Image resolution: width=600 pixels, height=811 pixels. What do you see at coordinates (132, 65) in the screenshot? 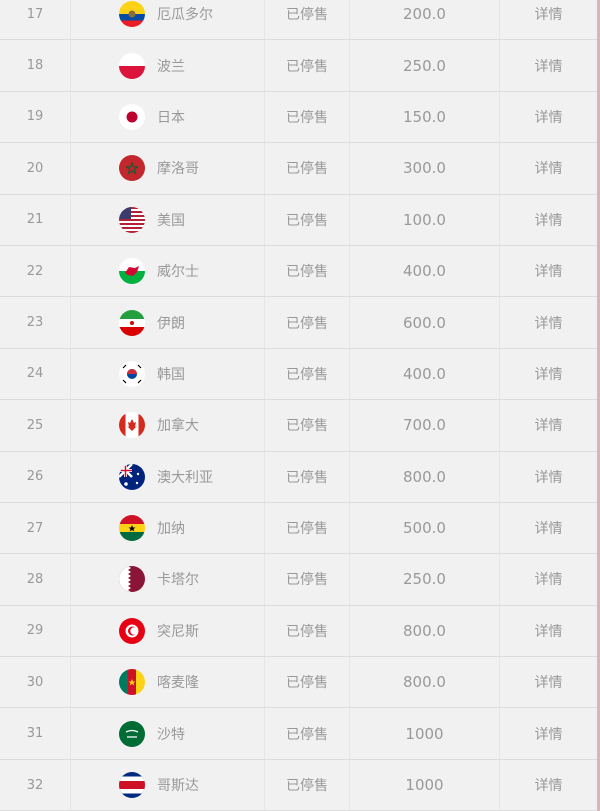
I see `poland-flag-icon` at bounding box center [132, 65].